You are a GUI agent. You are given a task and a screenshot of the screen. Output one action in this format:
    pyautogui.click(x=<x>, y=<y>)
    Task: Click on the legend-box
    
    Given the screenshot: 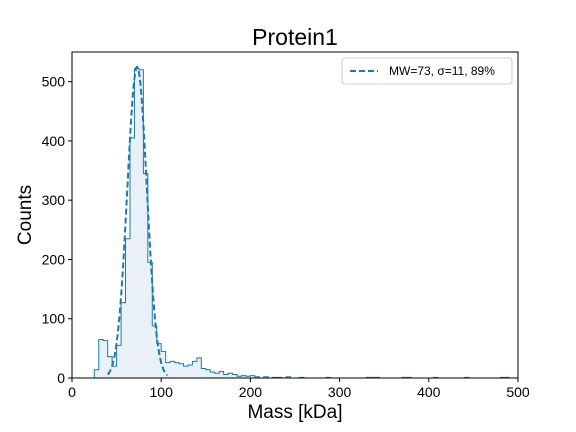 What is the action you would take?
    pyautogui.click(x=427, y=71)
    